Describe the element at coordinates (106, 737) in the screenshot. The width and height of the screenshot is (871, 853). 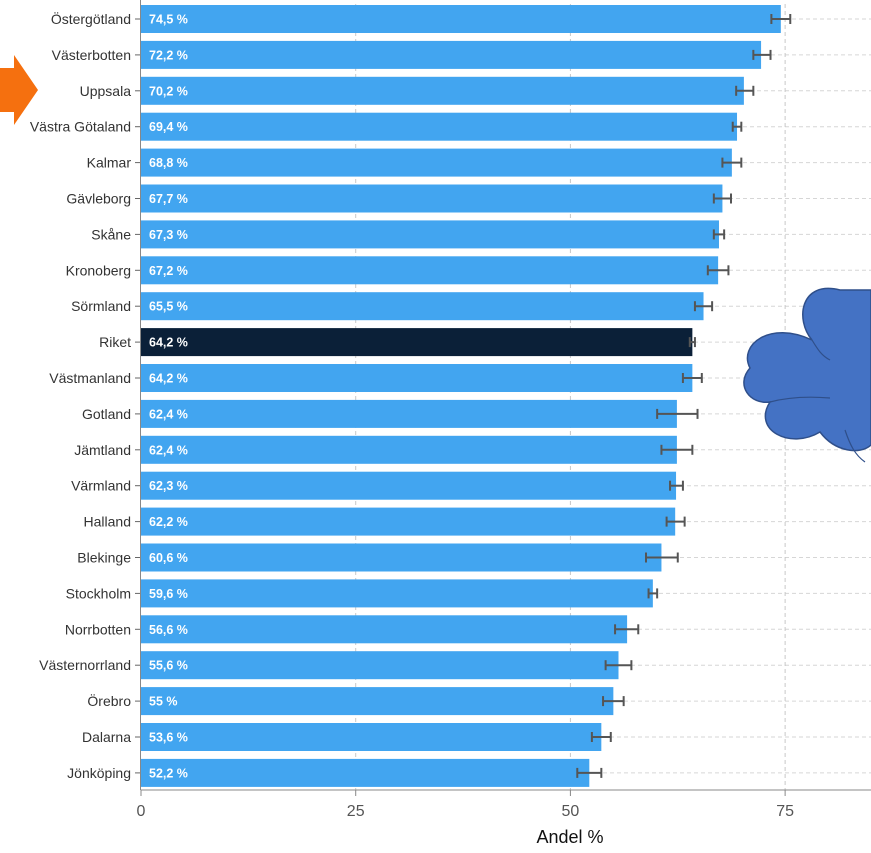
I see `category-label: Dalarna` at that location.